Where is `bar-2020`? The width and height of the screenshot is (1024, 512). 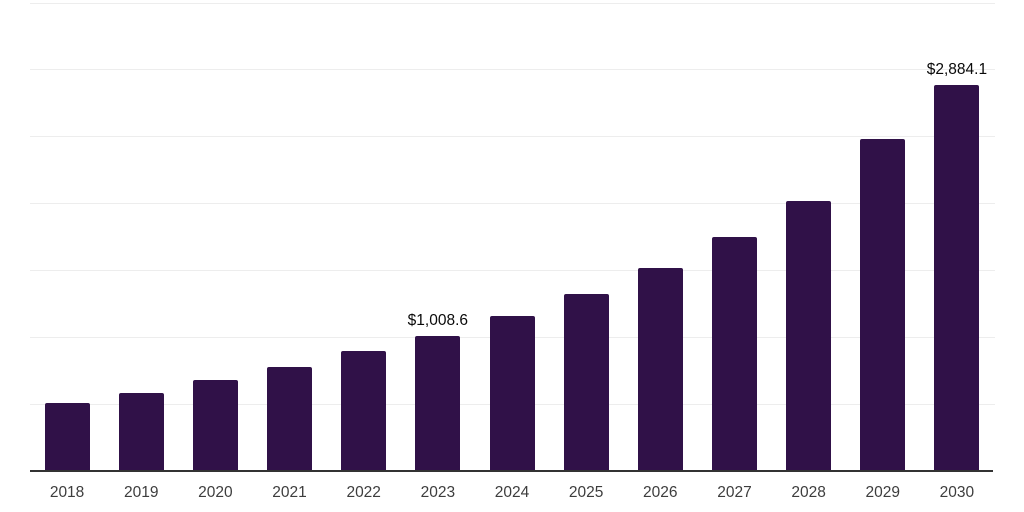
bar-2020 is located at coordinates (215, 425).